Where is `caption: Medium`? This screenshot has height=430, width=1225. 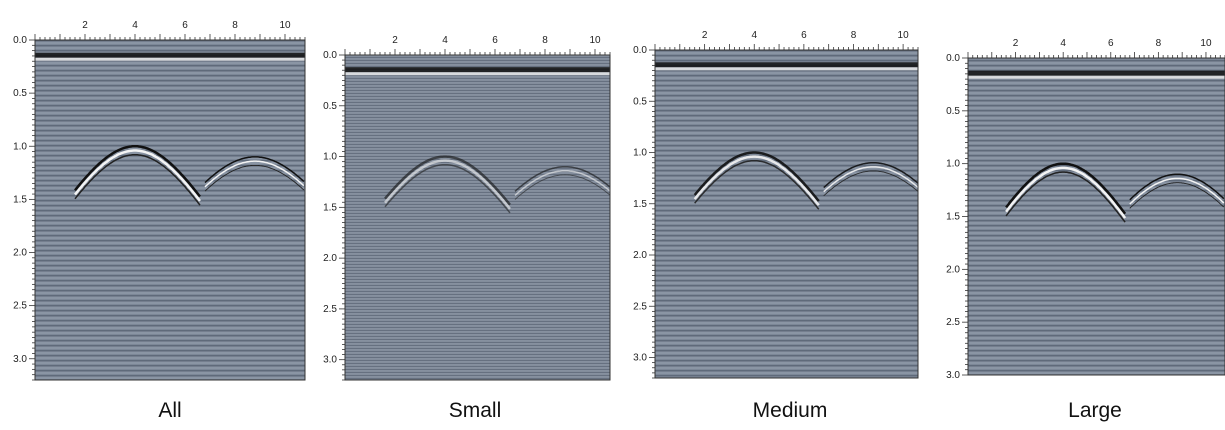
caption: Medium is located at coordinates (790, 410).